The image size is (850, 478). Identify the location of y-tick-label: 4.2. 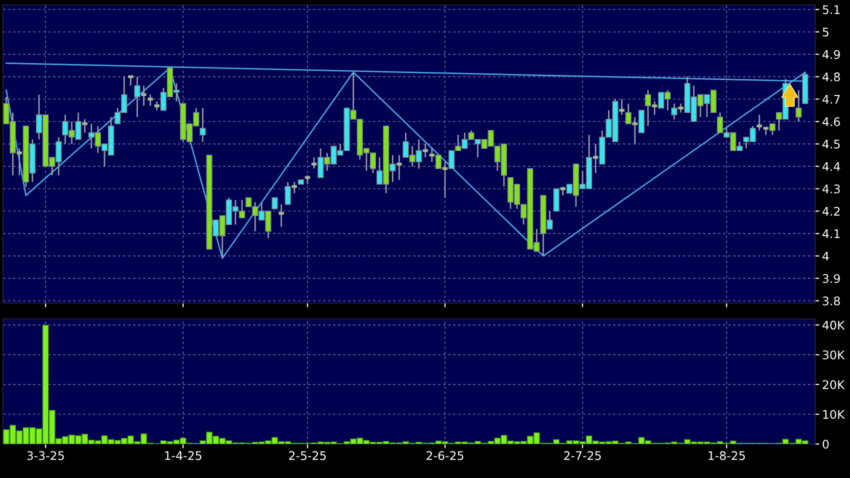
(831, 211).